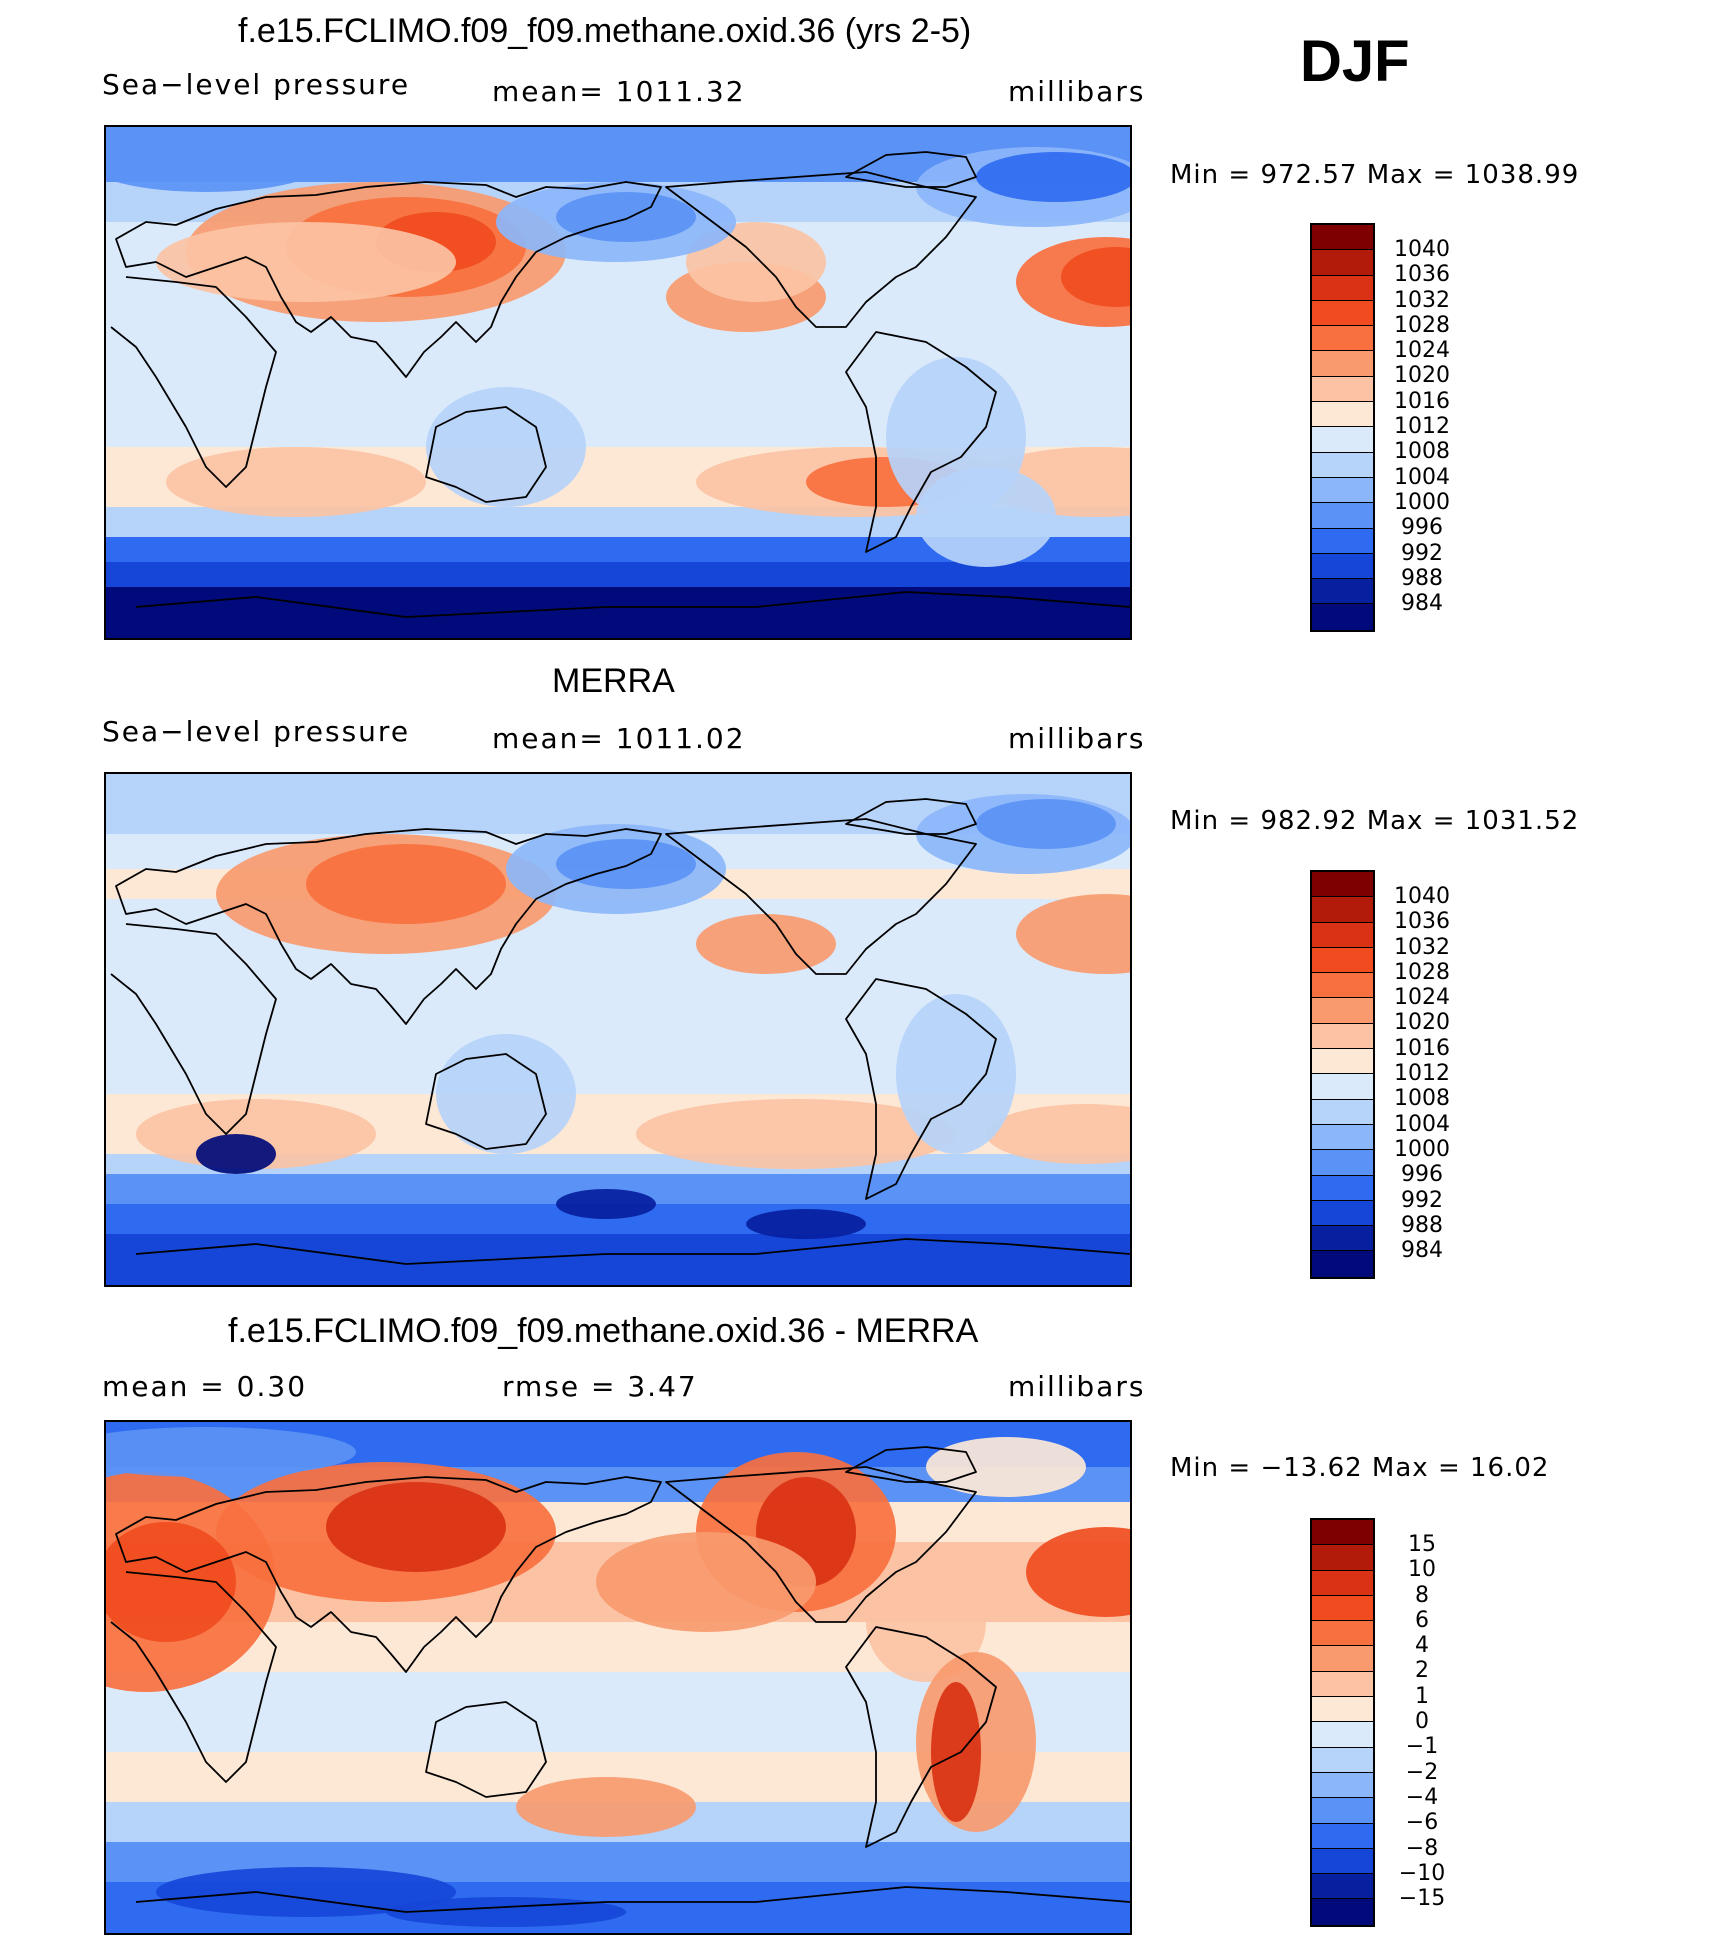 Image resolution: width=1710 pixels, height=1941 pixels. What do you see at coordinates (1422, 1671) in the screenshot?
I see `colorbar-level-label: 2` at bounding box center [1422, 1671].